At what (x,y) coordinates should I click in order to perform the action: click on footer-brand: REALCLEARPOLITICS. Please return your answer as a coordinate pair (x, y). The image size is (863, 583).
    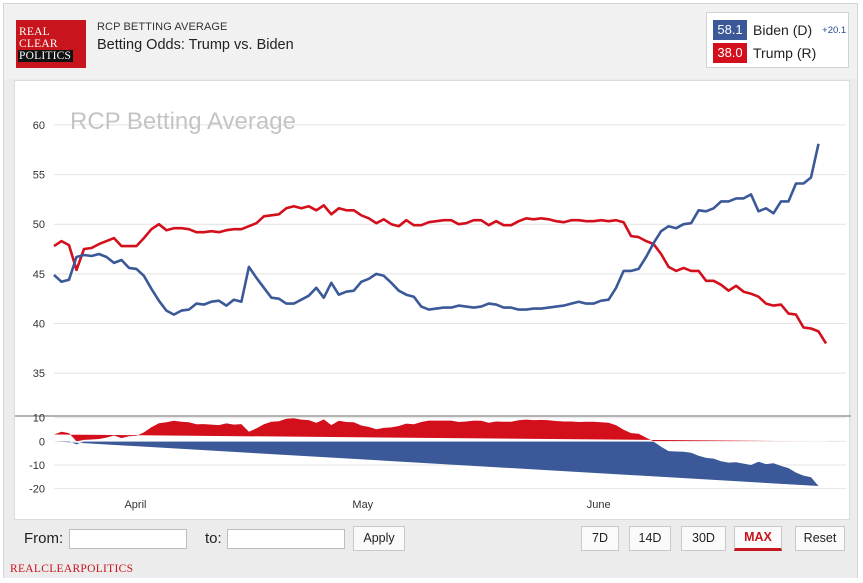
    Looking at the image, I should click on (72, 569).